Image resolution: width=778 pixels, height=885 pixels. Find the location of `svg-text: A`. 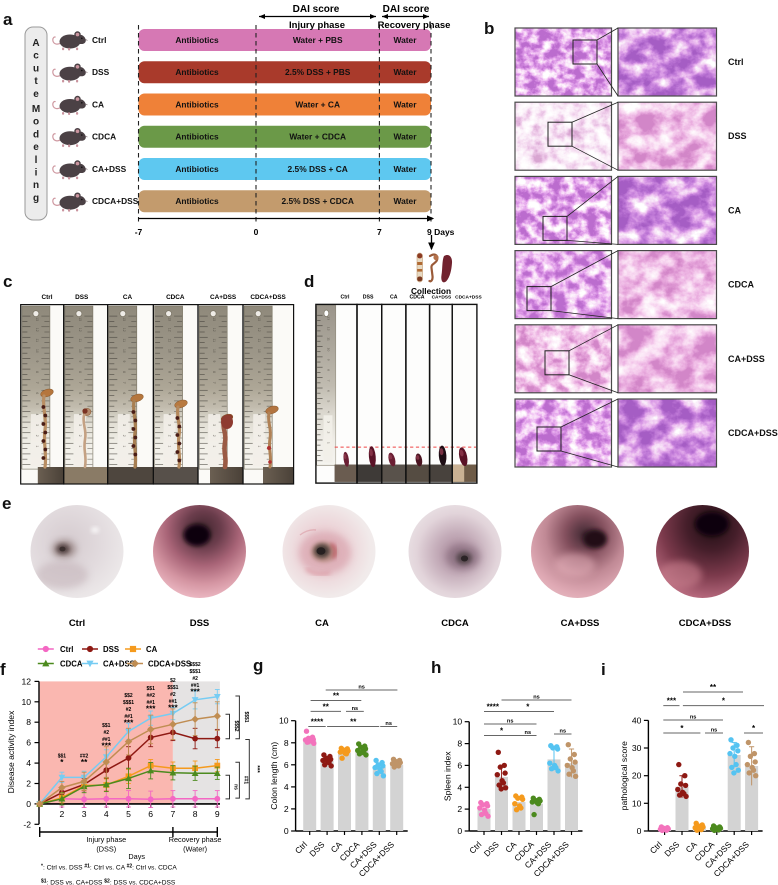

svg-text: A is located at coordinates (35, 43).